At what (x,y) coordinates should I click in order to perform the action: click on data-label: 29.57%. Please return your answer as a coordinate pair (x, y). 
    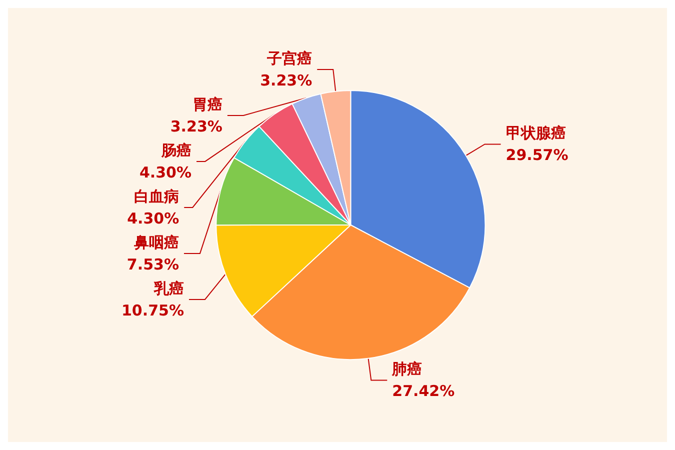
    Looking at the image, I should click on (537, 155).